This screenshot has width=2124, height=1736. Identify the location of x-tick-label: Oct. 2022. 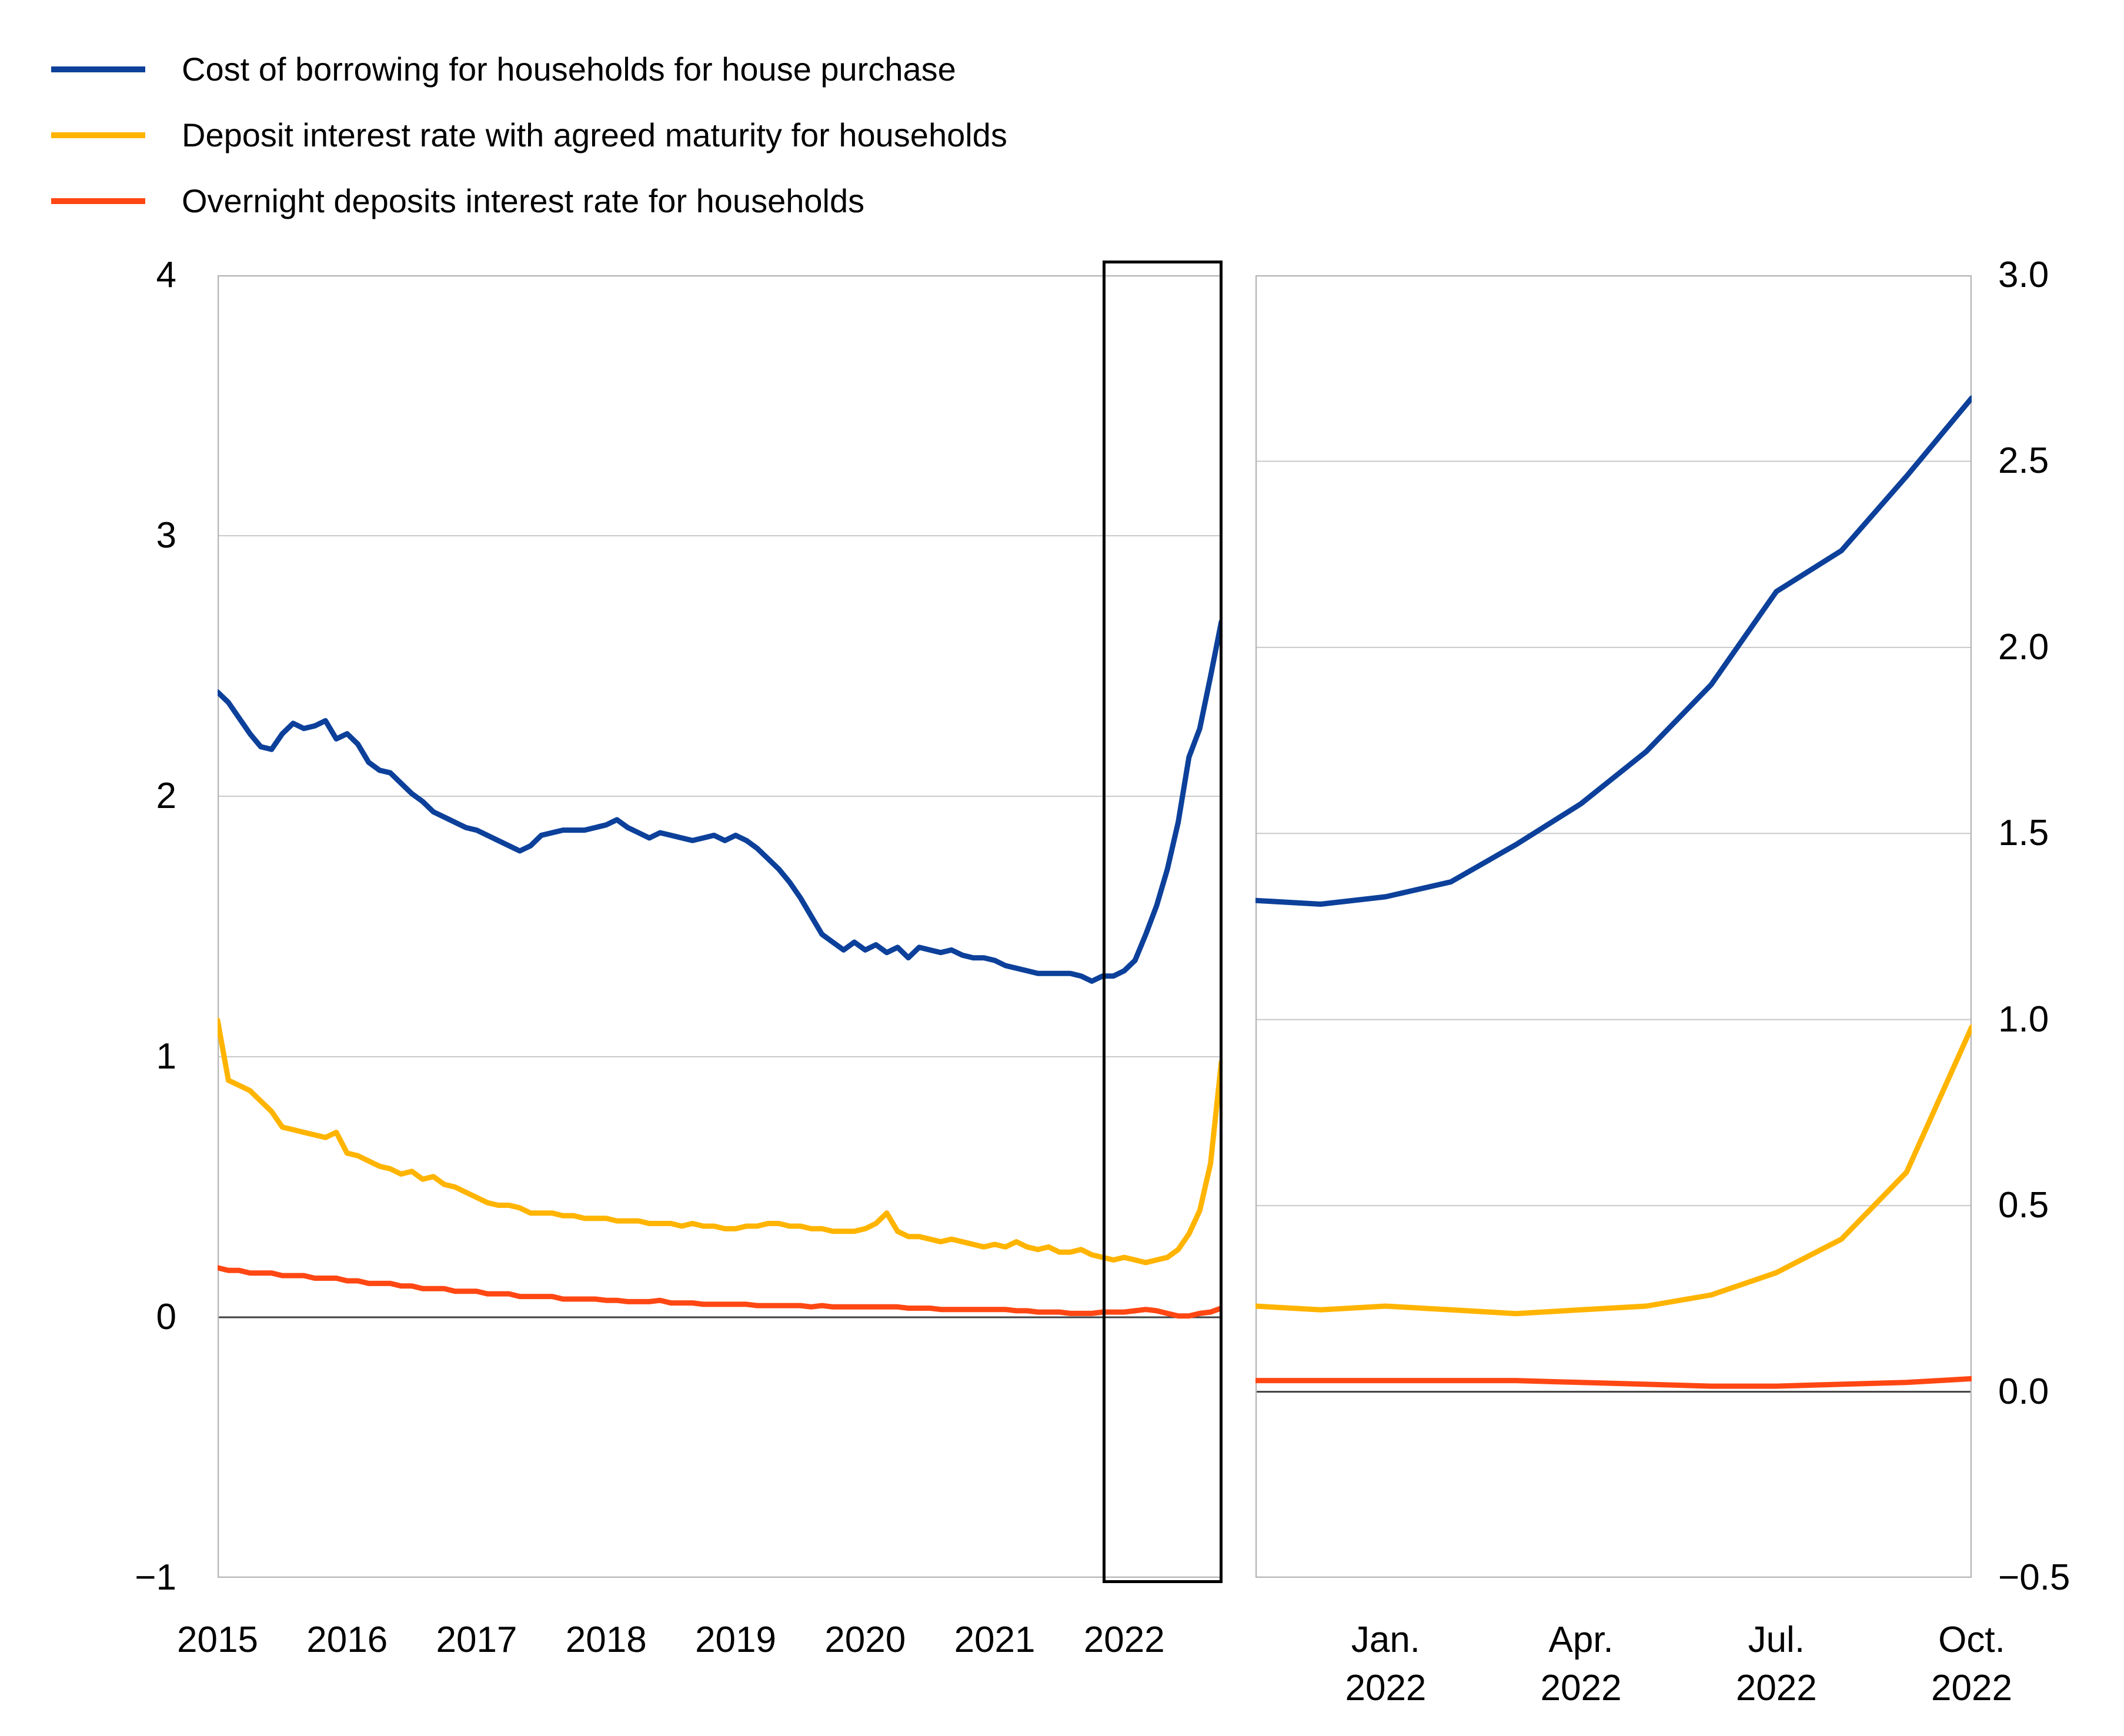
(1971, 1664).